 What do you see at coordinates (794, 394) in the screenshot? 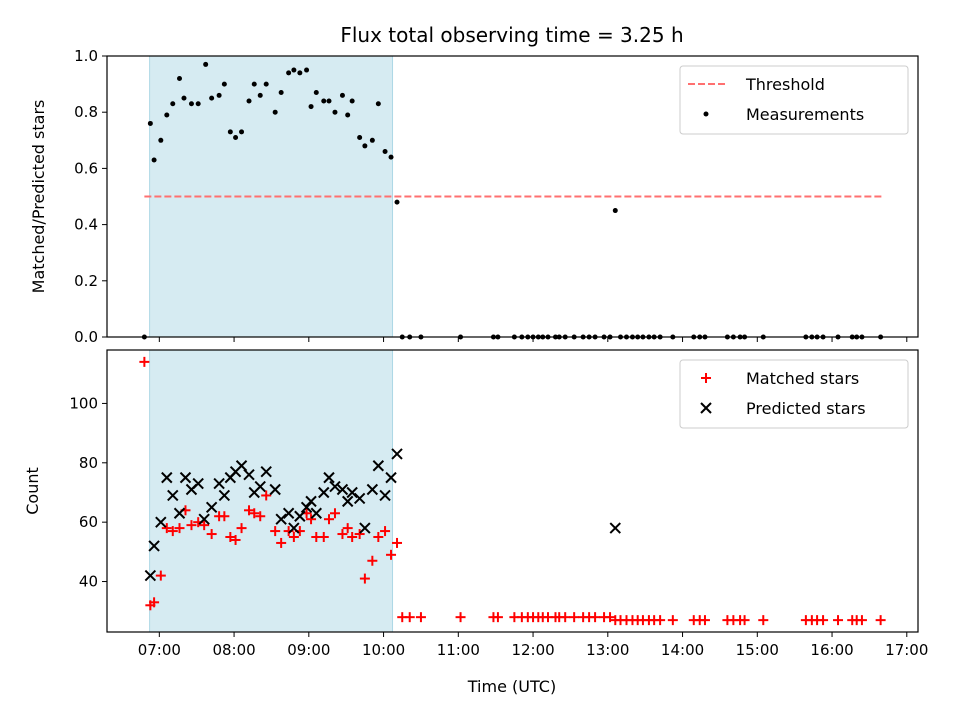
I see `legend: Matched stars Predicted stars` at bounding box center [794, 394].